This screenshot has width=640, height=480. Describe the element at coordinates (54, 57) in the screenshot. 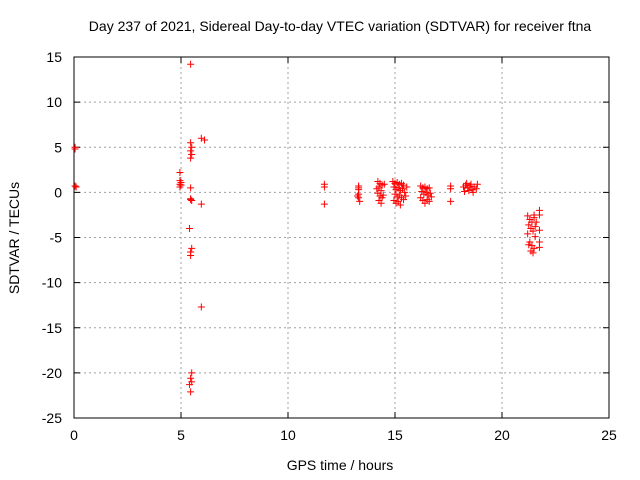

I see `y-tick-label: 15` at that location.